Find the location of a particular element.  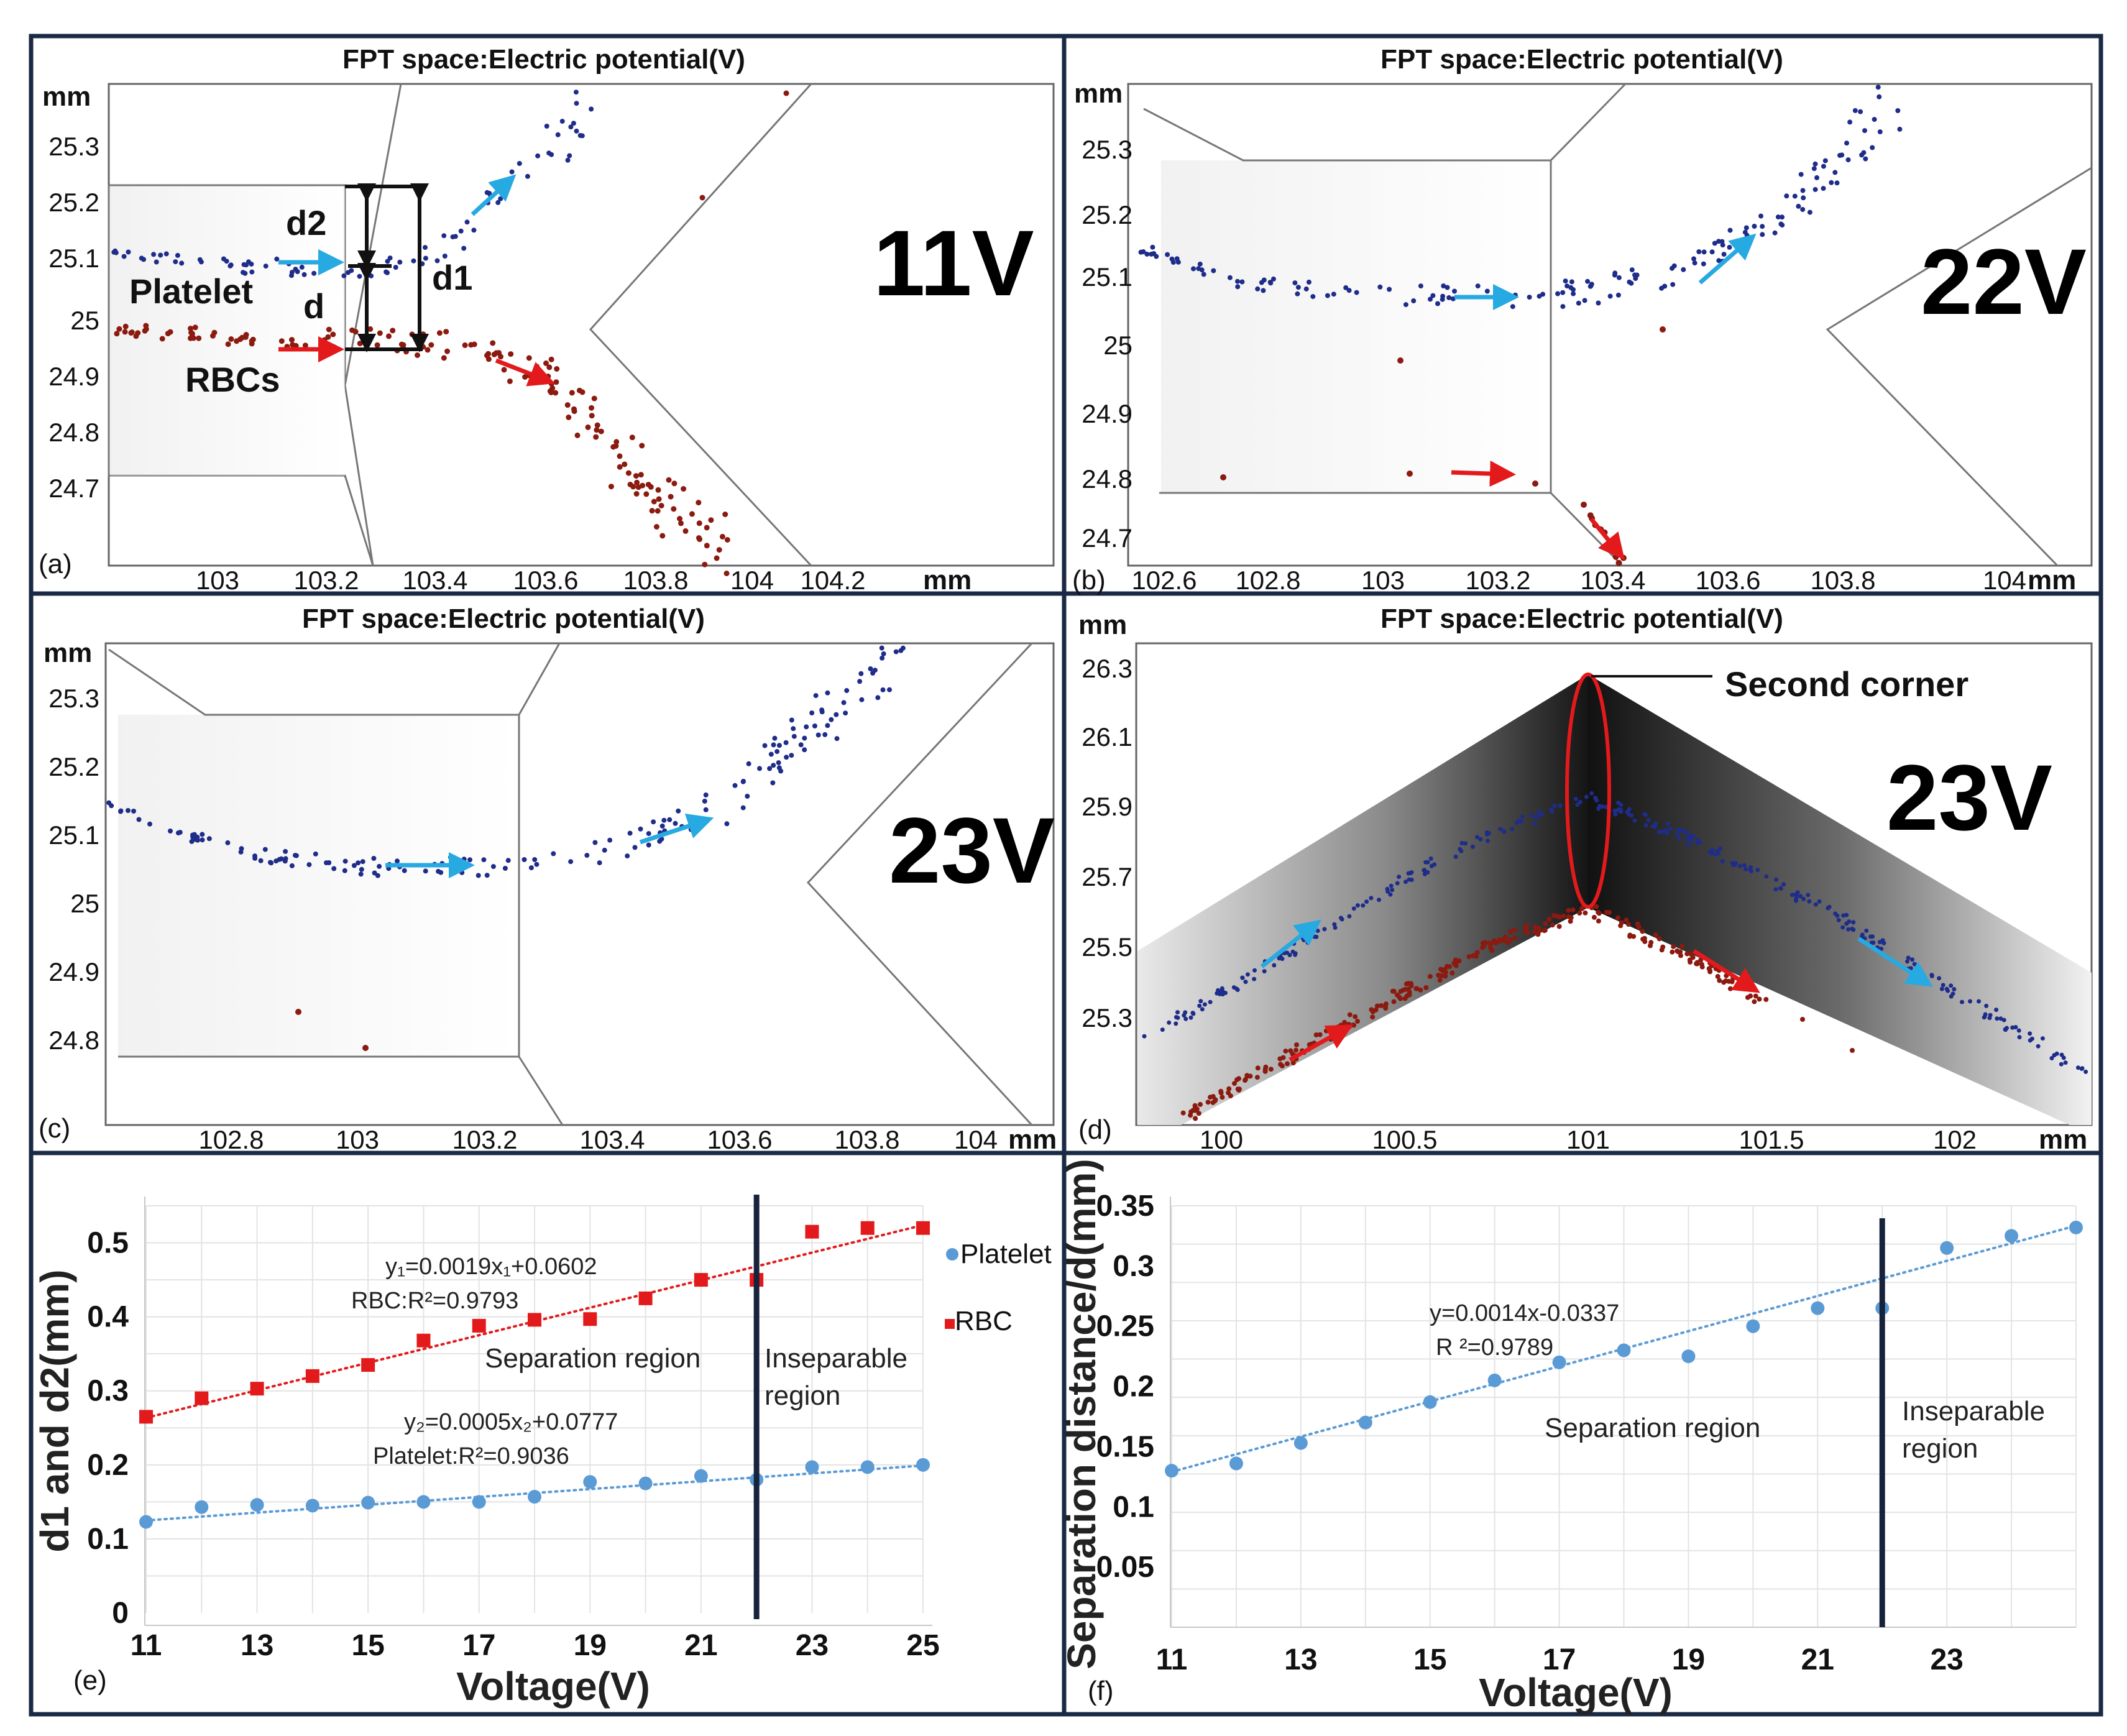

panel-f-label: (f) is located at coordinates (1101, 1691).